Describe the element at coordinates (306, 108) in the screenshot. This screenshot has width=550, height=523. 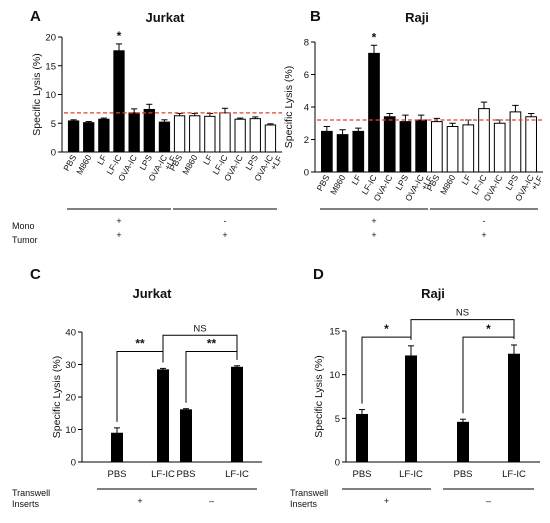
I see `panel-b-y-tick-label: 4` at that location.